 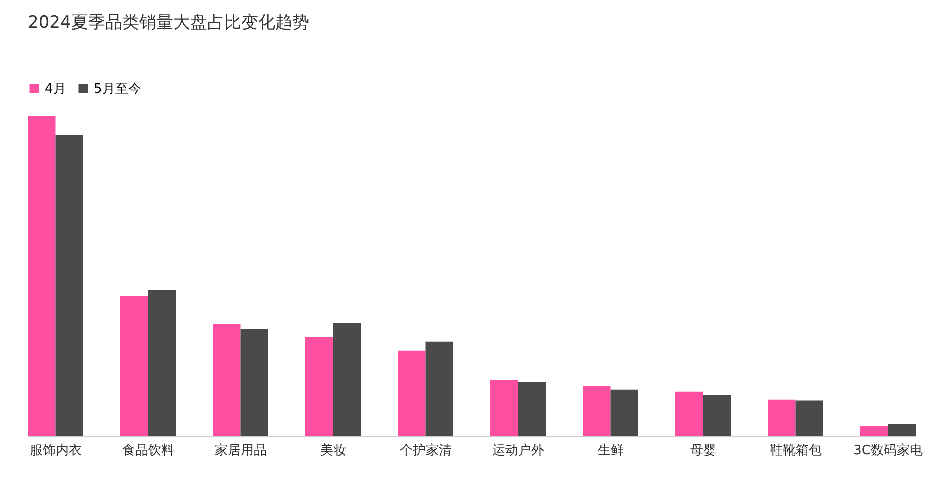 What do you see at coordinates (518, 451) in the screenshot?
I see `x-tick-label: 运动户外` at bounding box center [518, 451].